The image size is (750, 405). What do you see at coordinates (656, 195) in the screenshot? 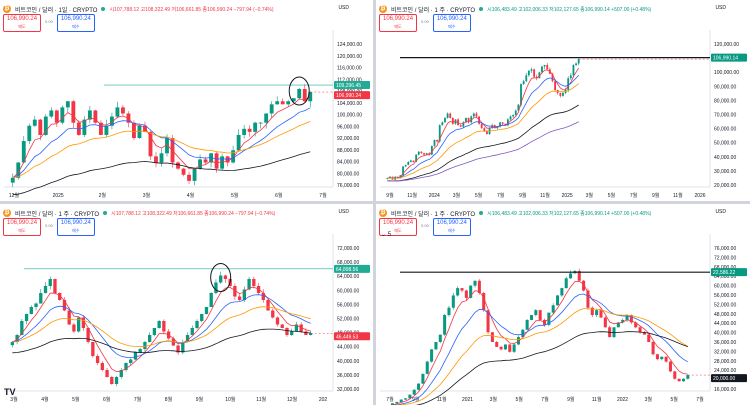
I see `x-tick-label: 9월` at bounding box center [656, 195].